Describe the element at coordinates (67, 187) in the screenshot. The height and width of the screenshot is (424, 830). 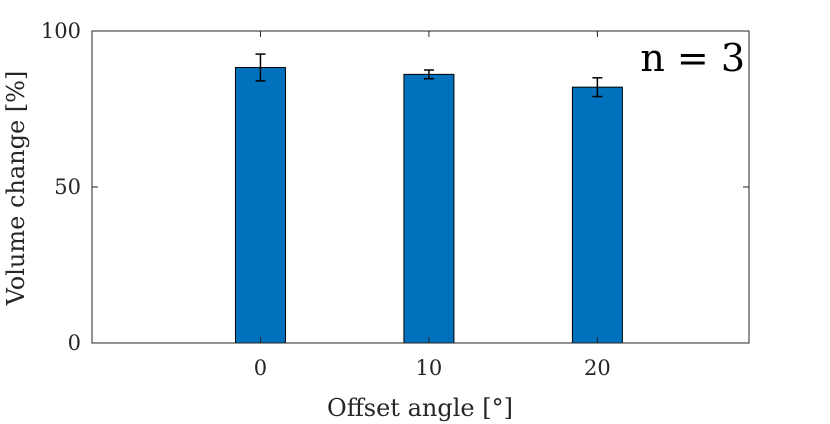
I see `y-tick-label: 50` at that location.